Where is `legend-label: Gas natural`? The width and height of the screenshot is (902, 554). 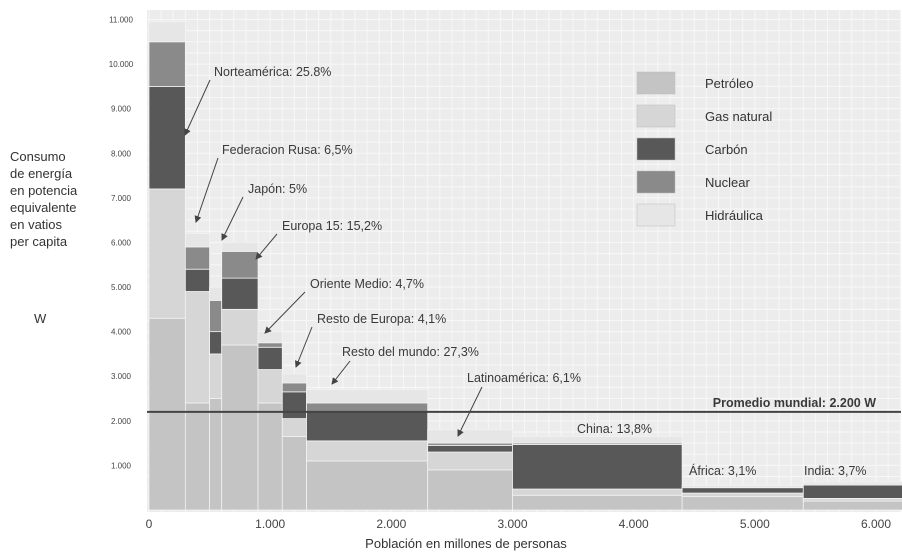 legend-label: Gas natural is located at coordinates (738, 116).